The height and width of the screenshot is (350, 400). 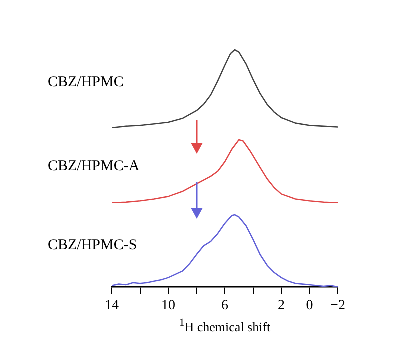 What do you see at coordinates (94, 166) in the screenshot?
I see `series-label: CBZ/HPMC-A` at bounding box center [94, 166].